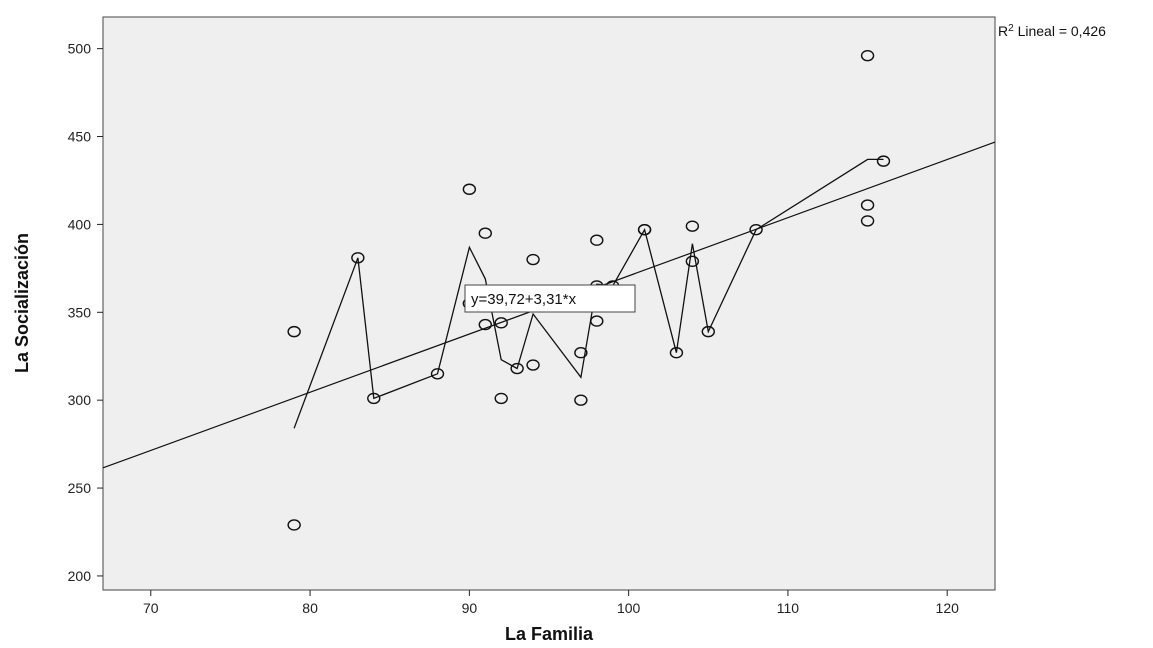  Describe the element at coordinates (310, 608) in the screenshot. I see `x-tick-label: 80` at that location.